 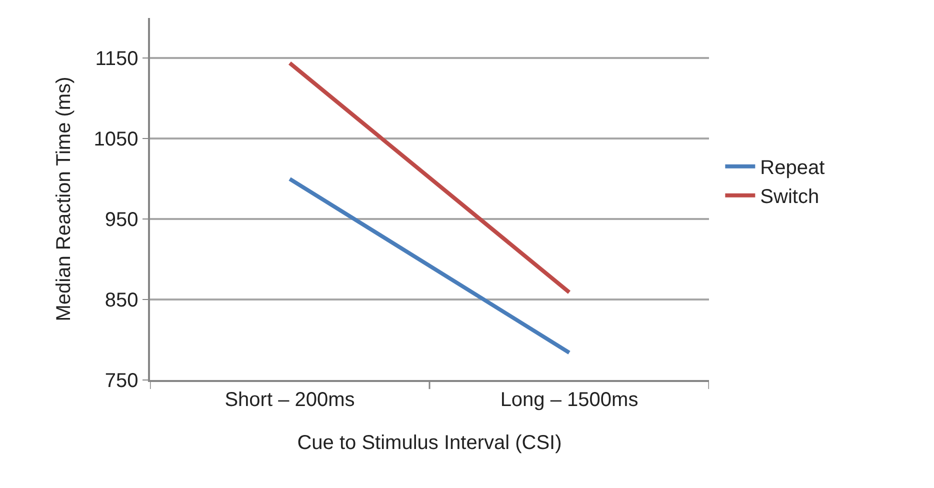 I want to click on y-tick-label: 950, so click(x=121, y=220).